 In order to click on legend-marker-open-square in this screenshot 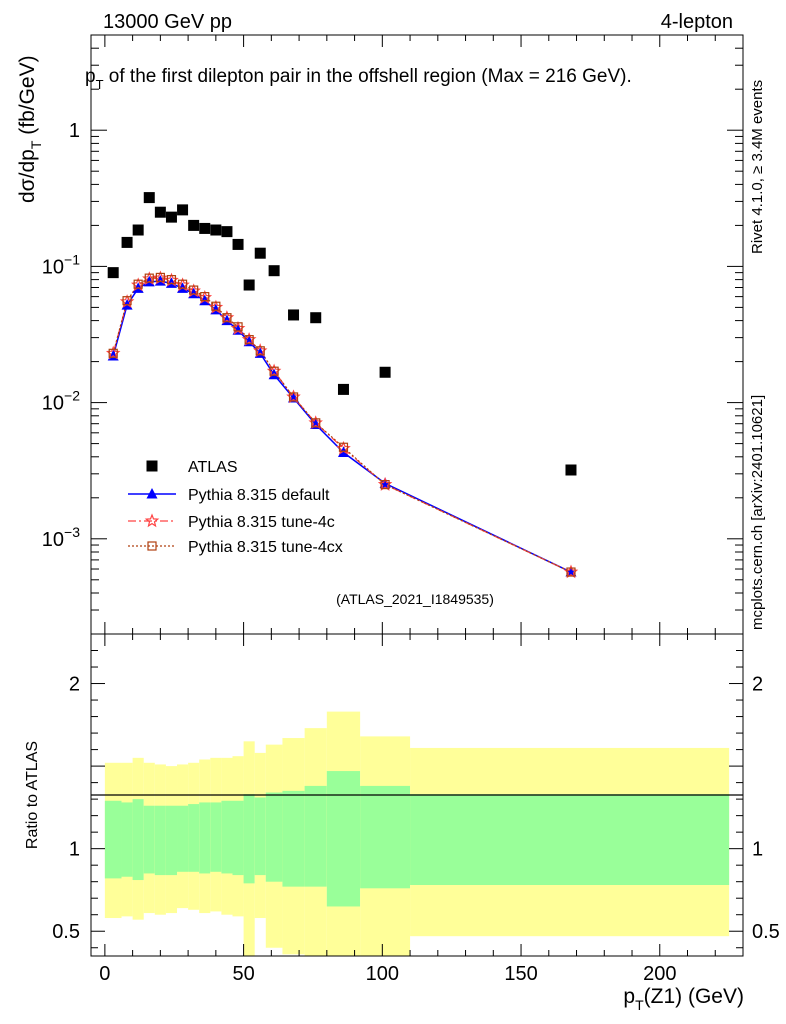, I will do `click(152, 546)`.